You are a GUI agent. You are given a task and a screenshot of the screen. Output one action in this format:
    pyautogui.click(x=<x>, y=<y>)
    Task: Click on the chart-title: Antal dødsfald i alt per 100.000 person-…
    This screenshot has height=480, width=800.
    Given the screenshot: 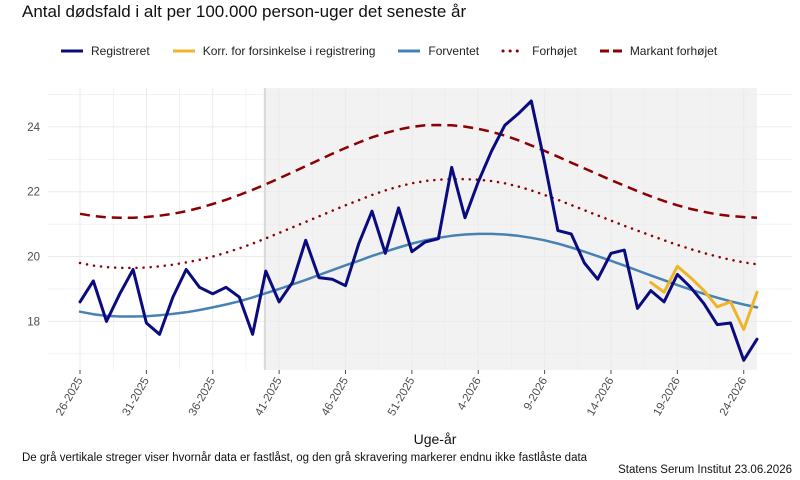 What is the action you would take?
    pyautogui.click(x=244, y=11)
    